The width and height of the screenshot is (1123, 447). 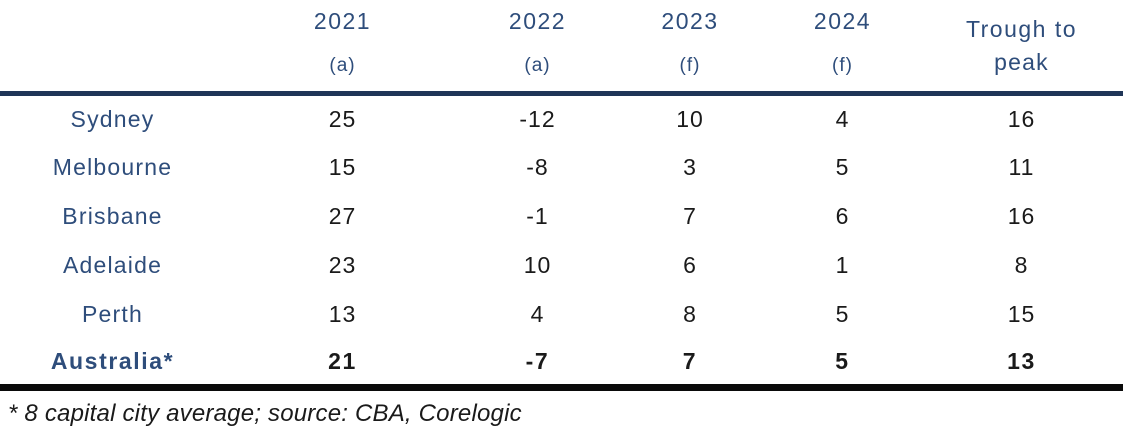 What do you see at coordinates (112, 264) in the screenshot?
I see `row-label: Adelaide` at bounding box center [112, 264].